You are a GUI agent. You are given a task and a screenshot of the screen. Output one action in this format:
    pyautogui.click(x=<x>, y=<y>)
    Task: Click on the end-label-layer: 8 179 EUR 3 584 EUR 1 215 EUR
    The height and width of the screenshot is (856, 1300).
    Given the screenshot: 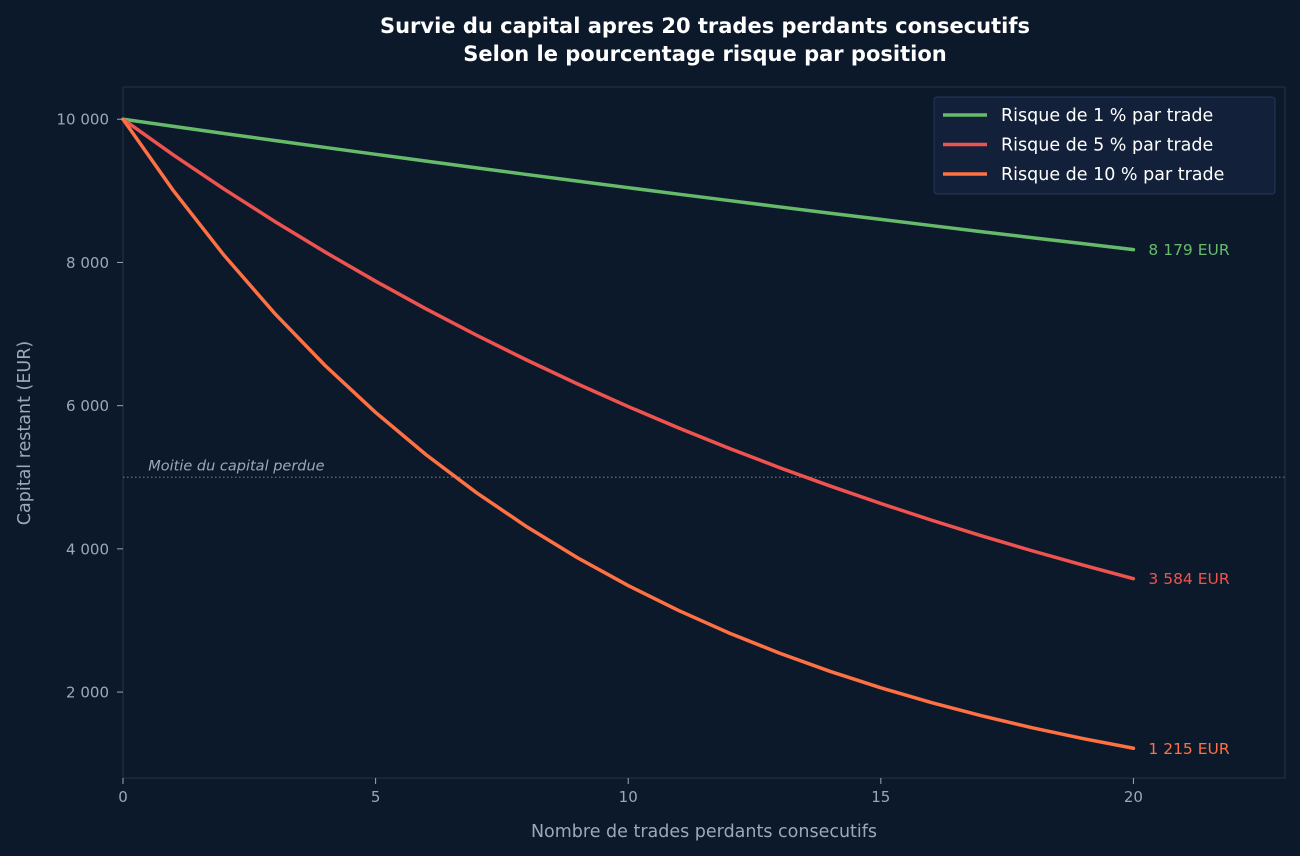 What is the action you would take?
    pyautogui.click(x=1188, y=499)
    